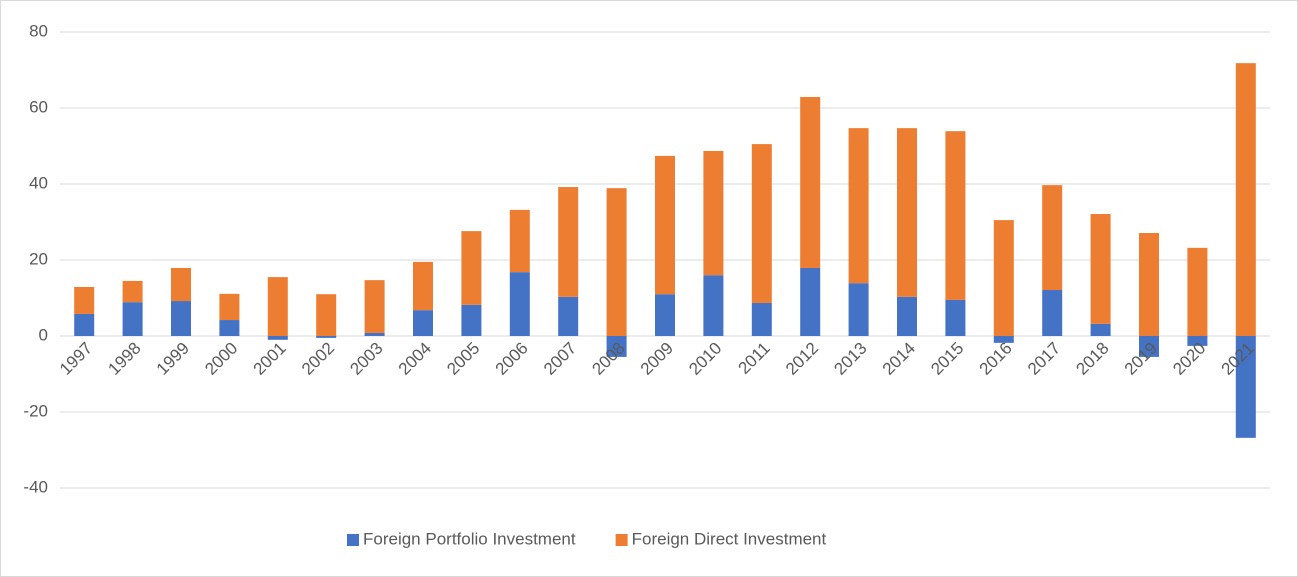 This screenshot has width=1298, height=577. I want to click on y-tick-label: 0, so click(43, 334).